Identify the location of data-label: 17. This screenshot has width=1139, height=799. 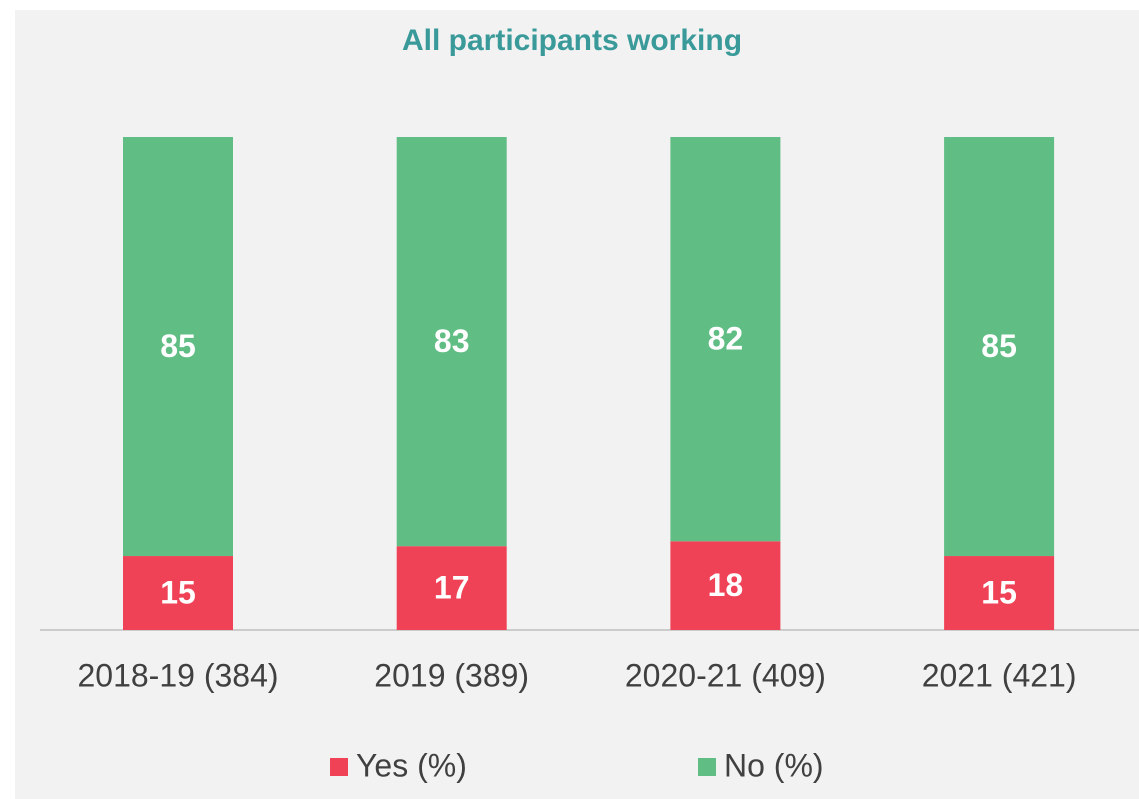
(452, 588).